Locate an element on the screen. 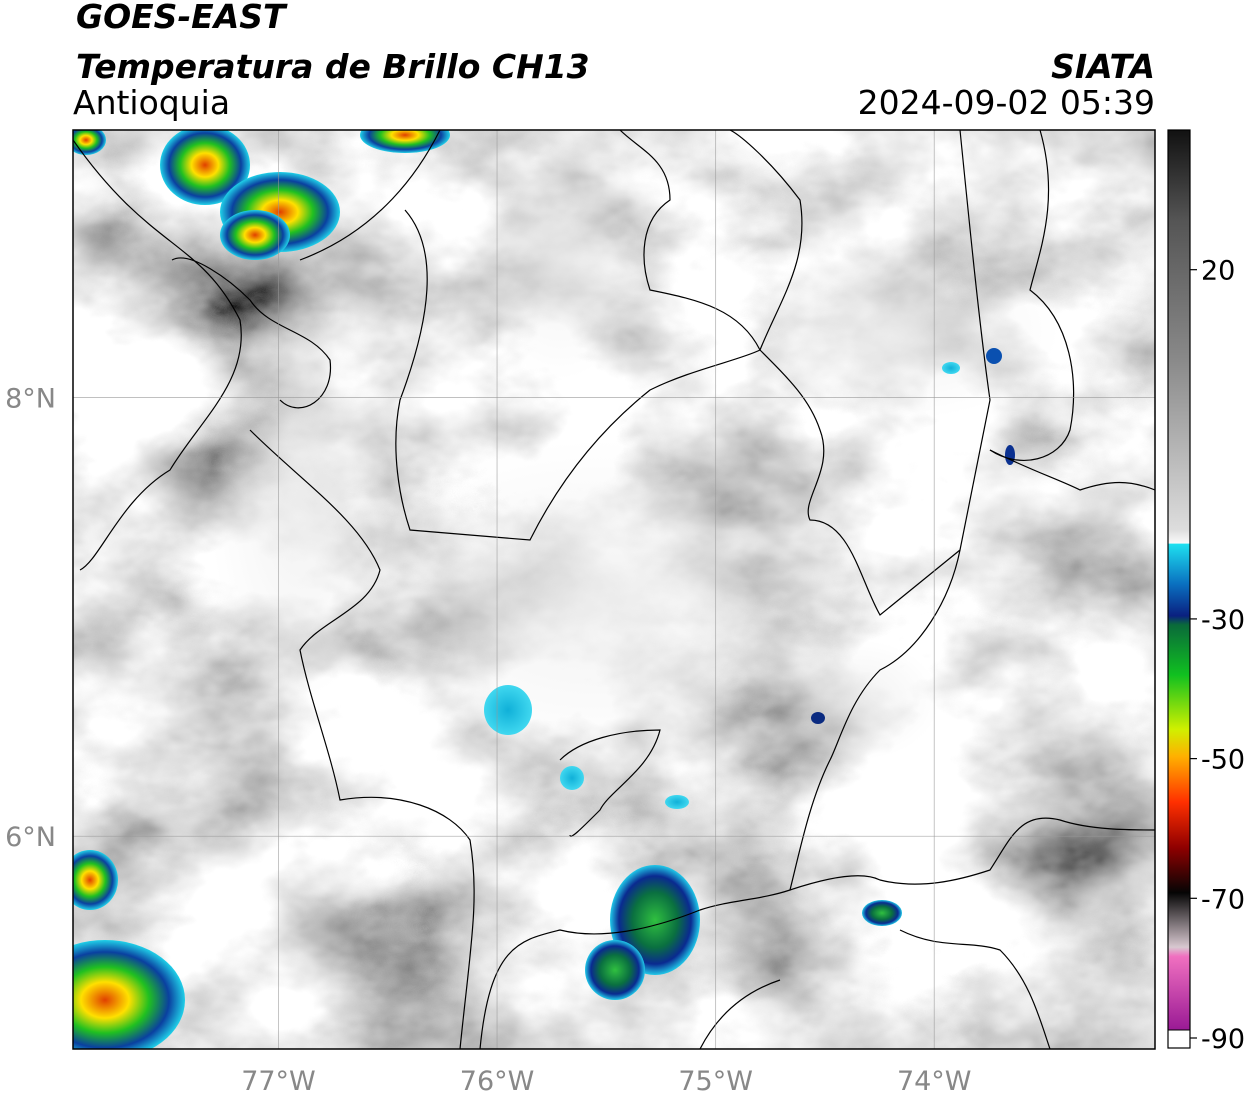 The height and width of the screenshot is (1099, 1252). datetime: 2024-09-02 05:39 is located at coordinates (1006, 102).